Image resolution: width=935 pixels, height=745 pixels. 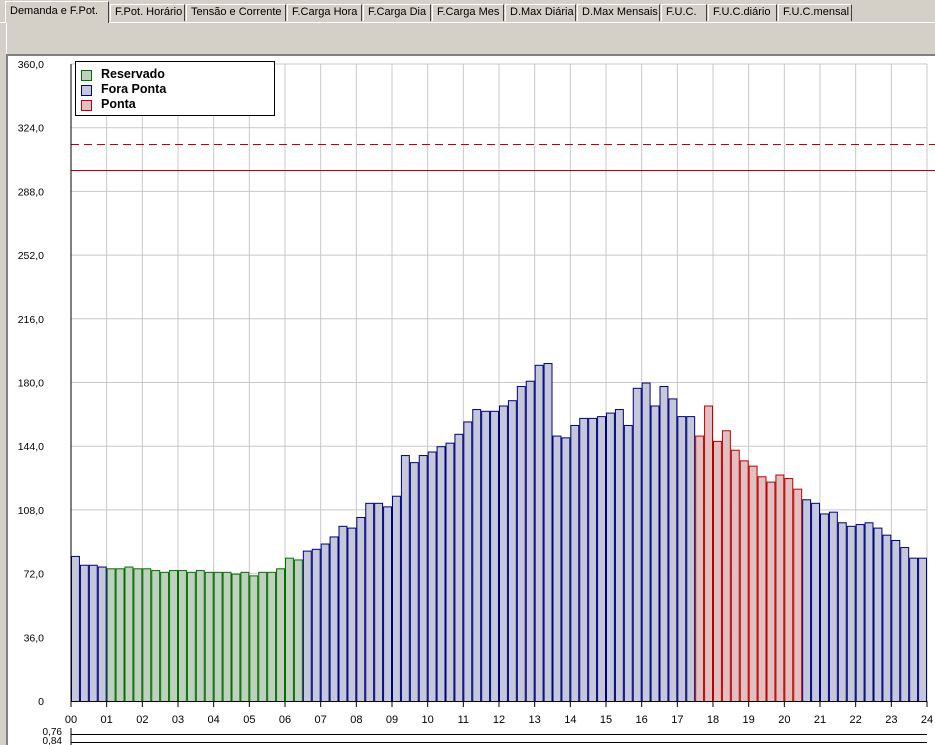 What do you see at coordinates (618, 12) in the screenshot?
I see `tab-d-max-mensais: D.Max Mensais` at bounding box center [618, 12].